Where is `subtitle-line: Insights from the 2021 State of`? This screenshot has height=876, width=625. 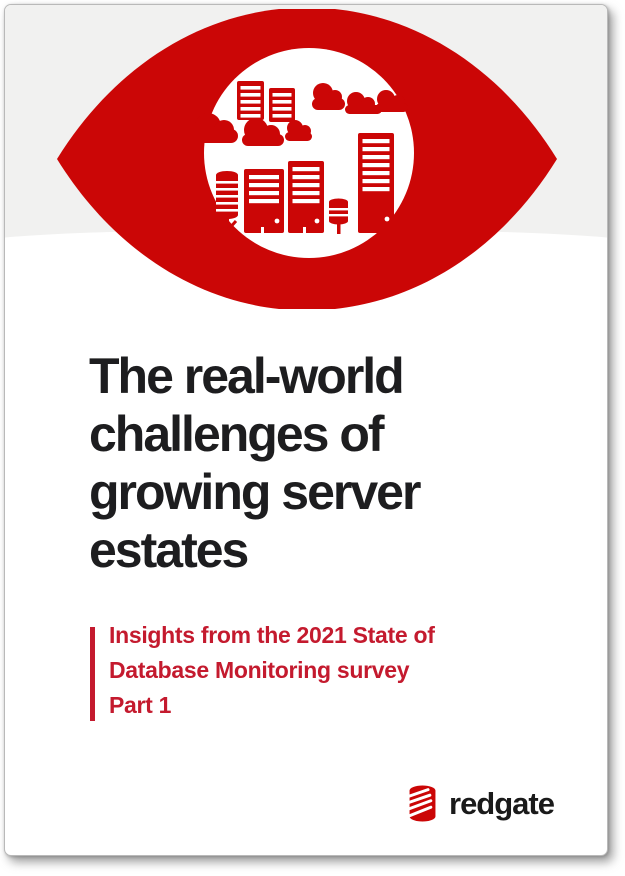
subtitle-line: Insights from the 2021 State of is located at coordinates (272, 635).